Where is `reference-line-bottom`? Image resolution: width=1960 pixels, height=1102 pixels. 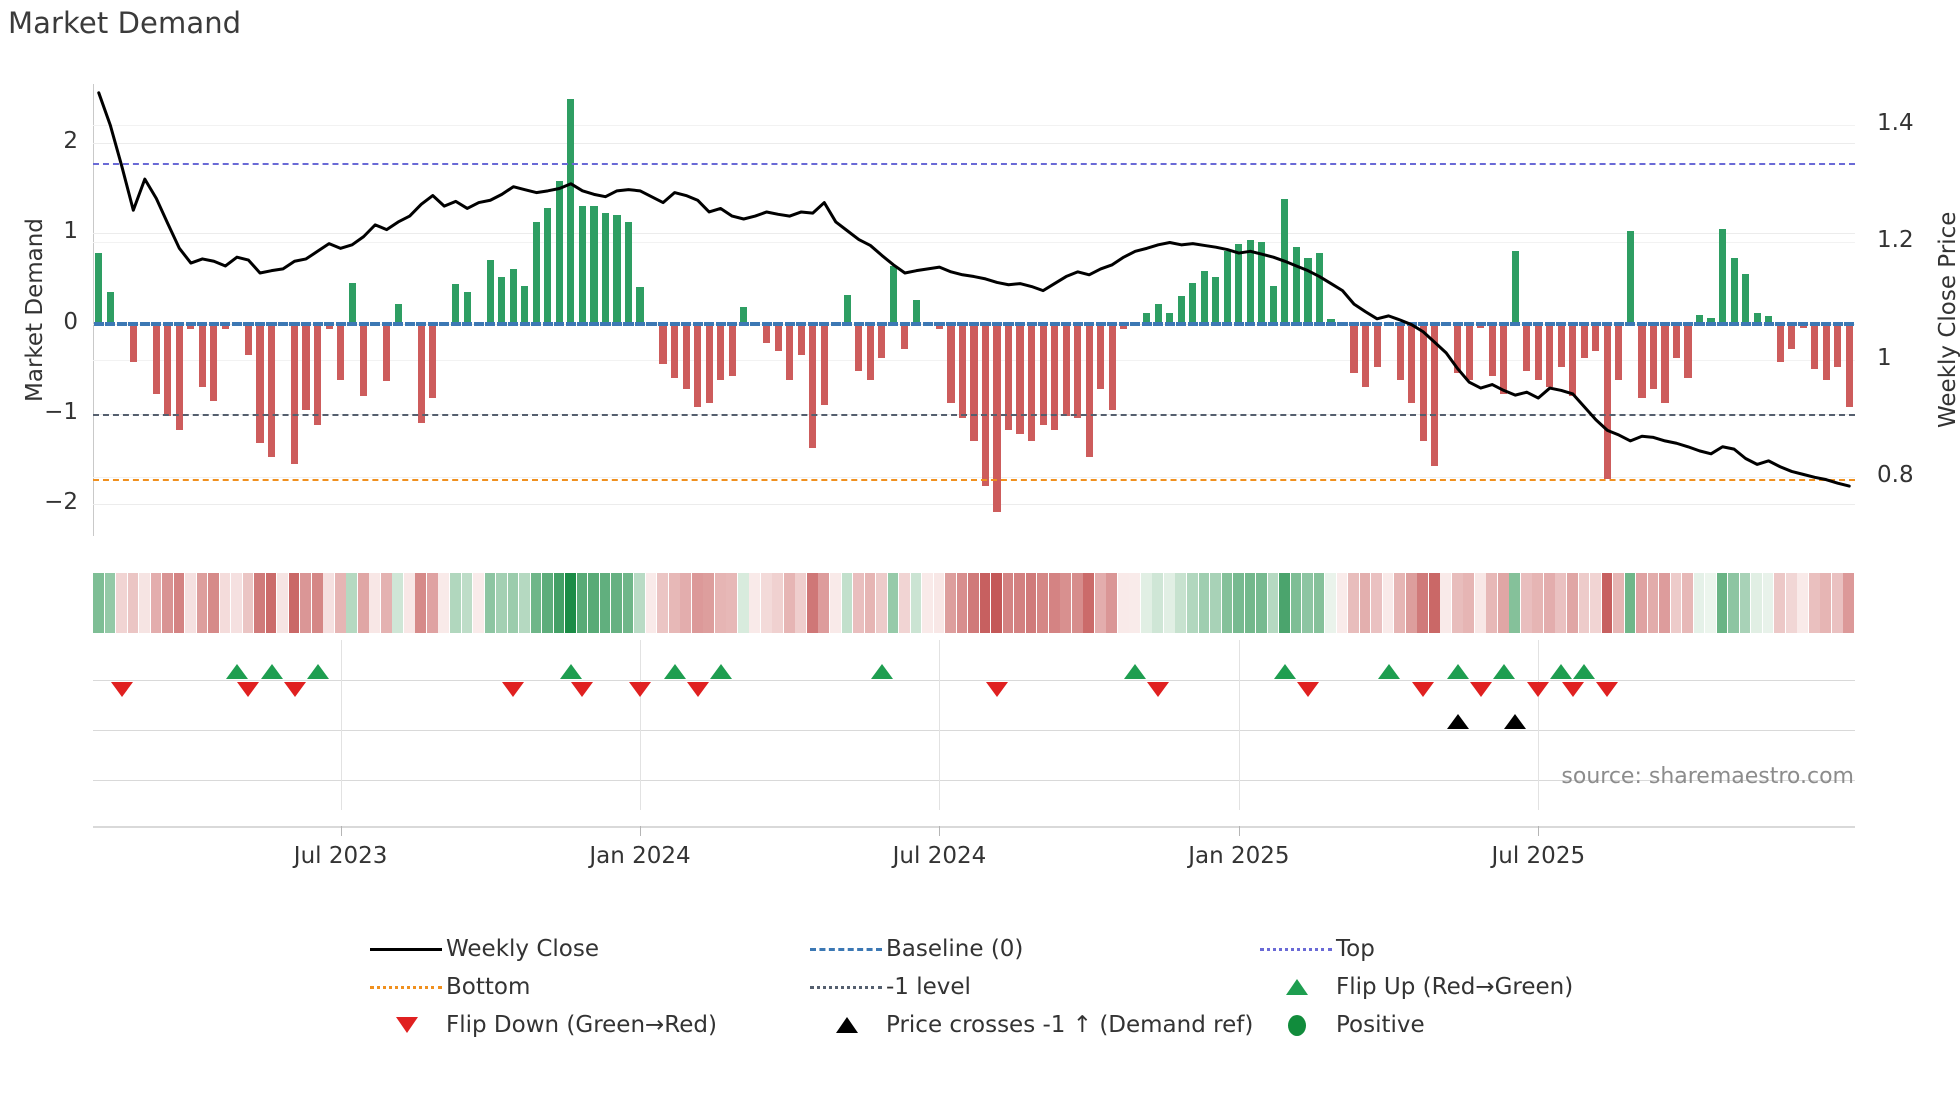 reference-line-bottom is located at coordinates (974, 480).